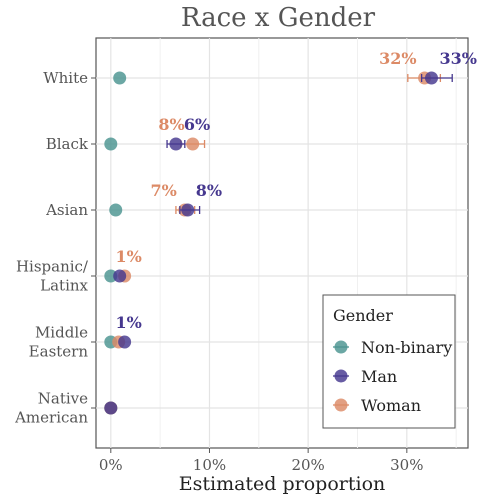 This screenshot has width=500, height=500. I want to click on legend-key-man, so click(341, 376).